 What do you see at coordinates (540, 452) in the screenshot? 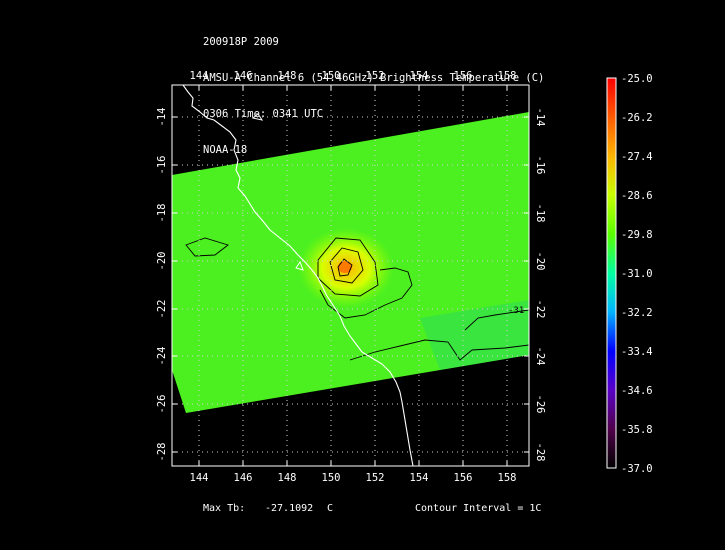
I see `lat-label-right: -28` at bounding box center [540, 452].